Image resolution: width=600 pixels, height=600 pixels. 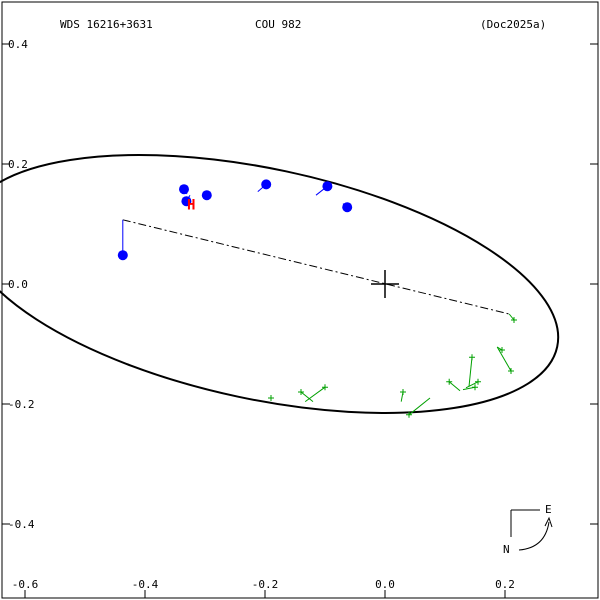 I want to click on x-tick-label-2: -0.2, so click(x=265, y=584).